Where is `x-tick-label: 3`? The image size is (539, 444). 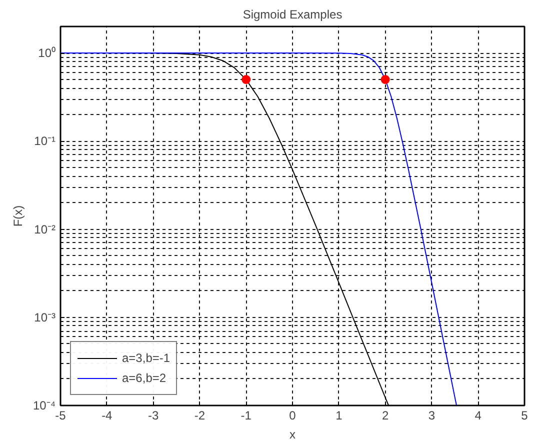
x-tick-label: 3 is located at coordinates (432, 415).